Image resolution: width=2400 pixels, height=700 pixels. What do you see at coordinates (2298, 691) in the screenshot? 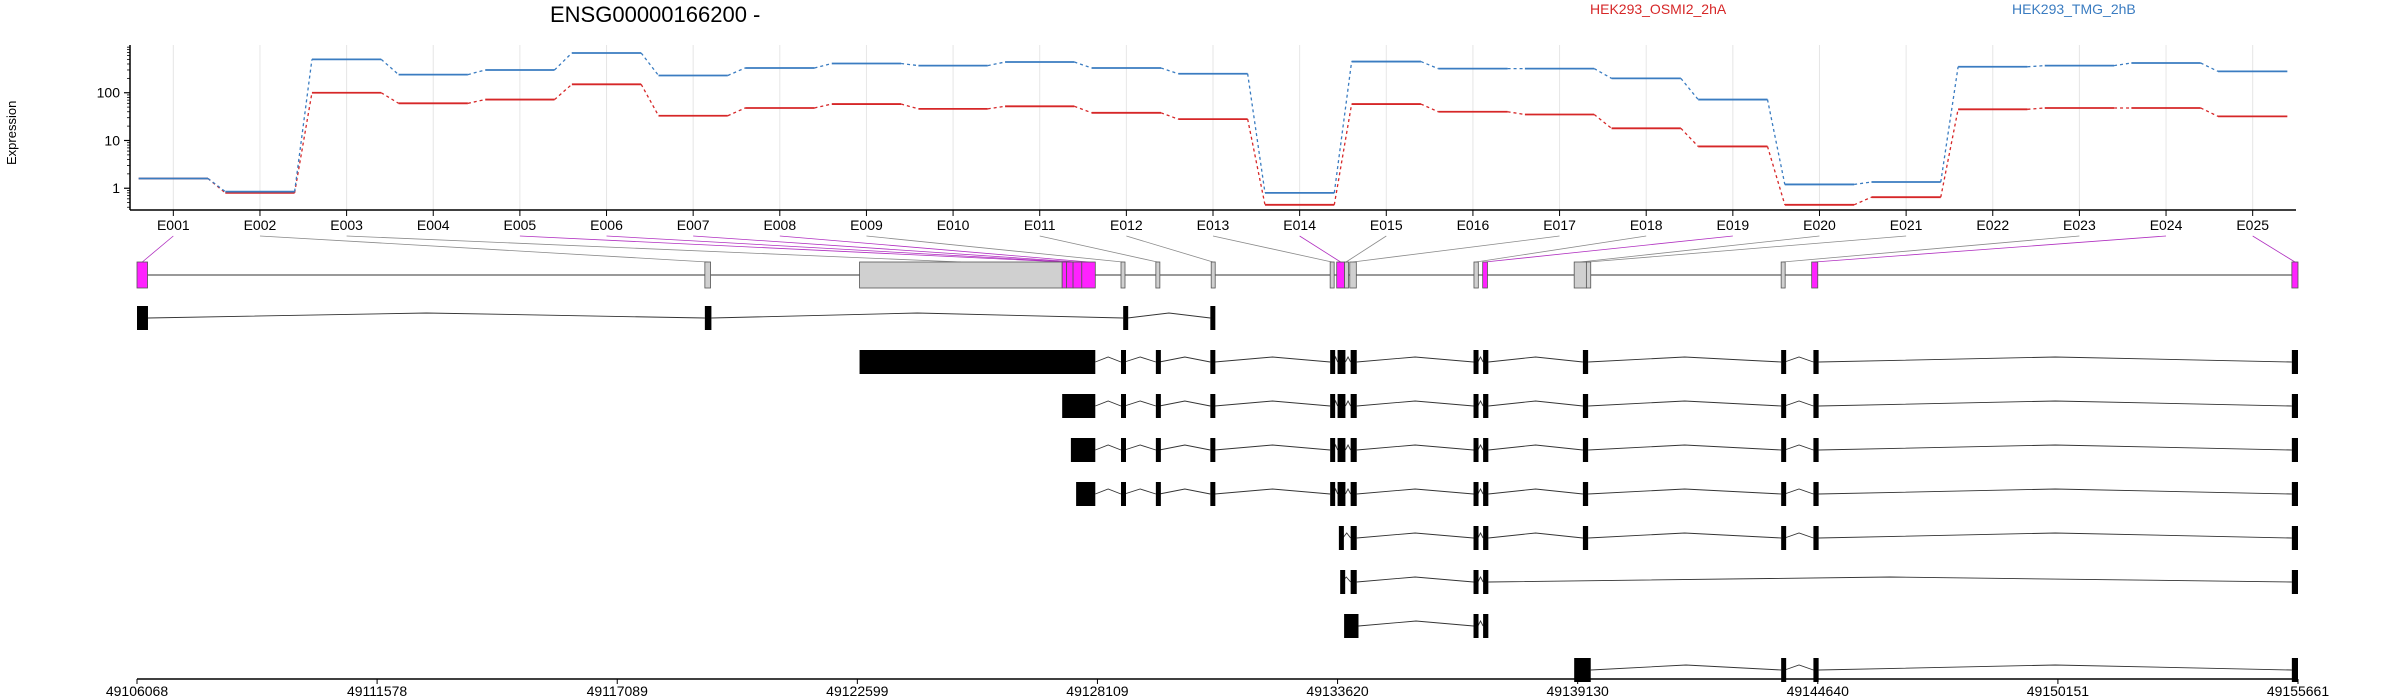
I see `genome-tick-label: 49155661` at bounding box center [2298, 691].